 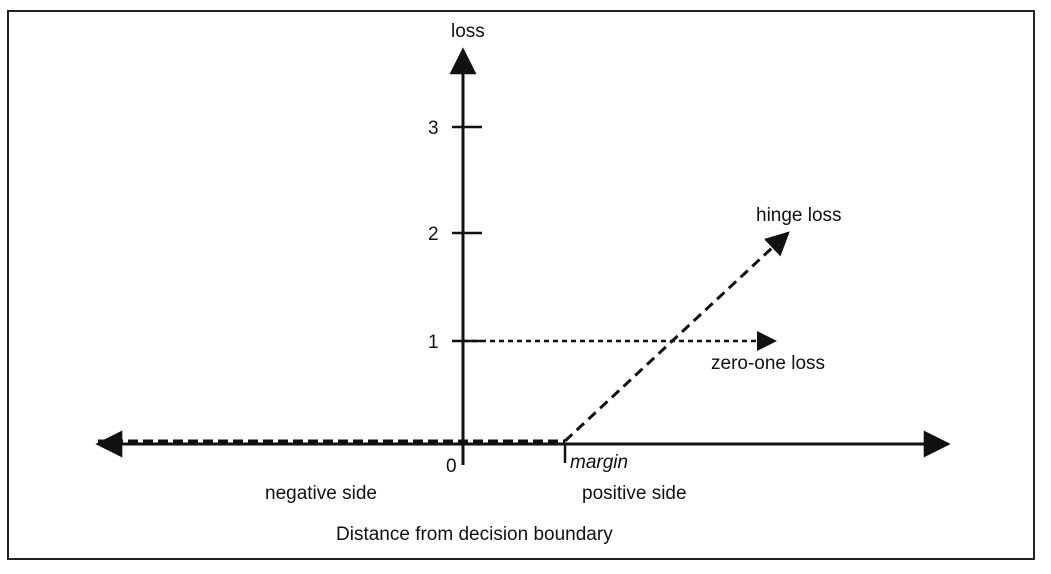 I want to click on y-axis-label: loss, so click(x=468, y=31).